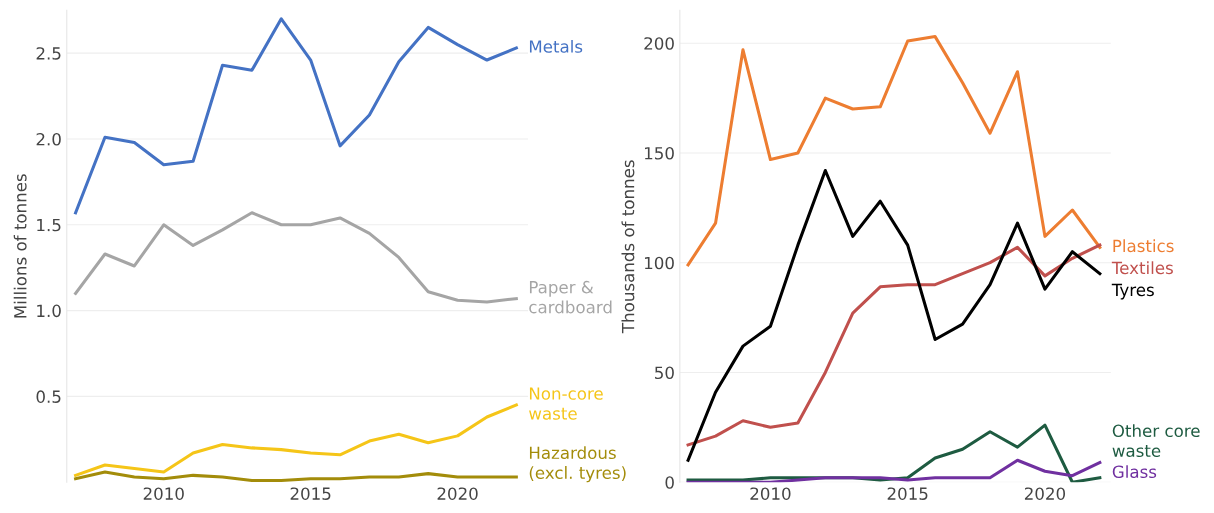 The height and width of the screenshot is (513, 1214). Describe the element at coordinates (20, 246) in the screenshot. I see `y-axis-title: Millions of tonnes` at that location.